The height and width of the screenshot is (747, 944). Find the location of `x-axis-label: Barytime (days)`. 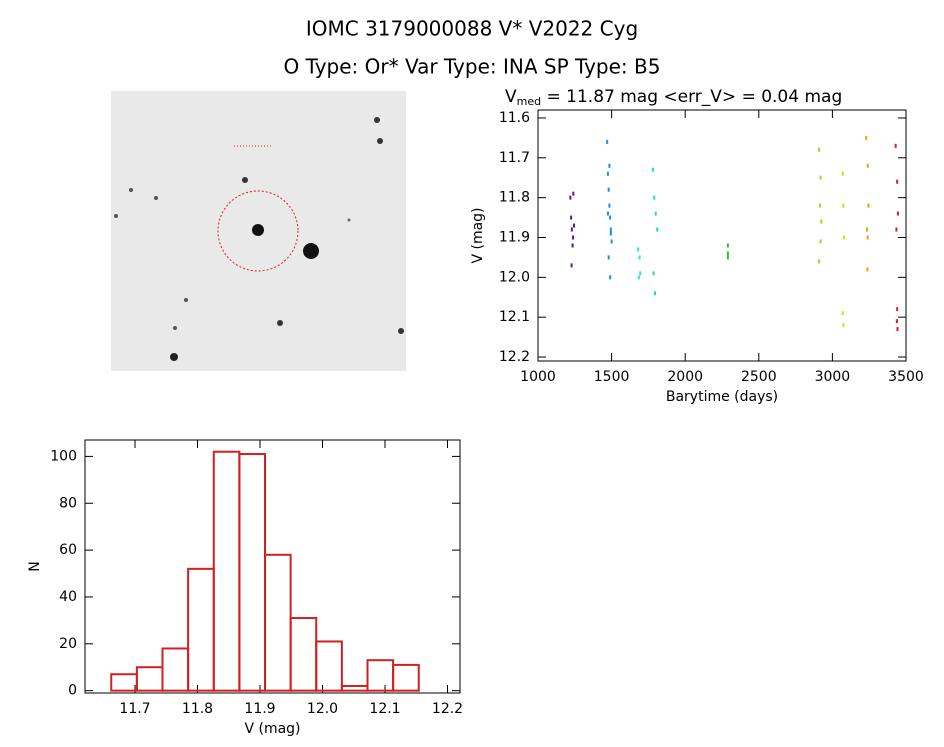

x-axis-label: Barytime (days) is located at coordinates (722, 397).